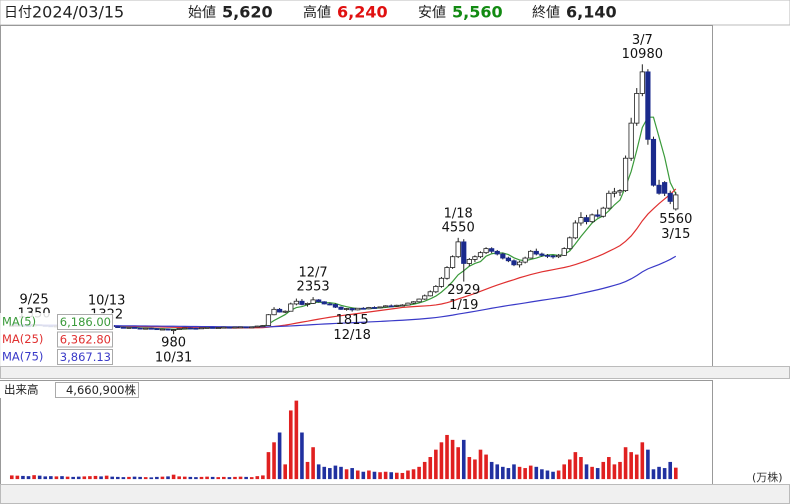  I want to click on annotation-value: 2929, so click(463, 290).